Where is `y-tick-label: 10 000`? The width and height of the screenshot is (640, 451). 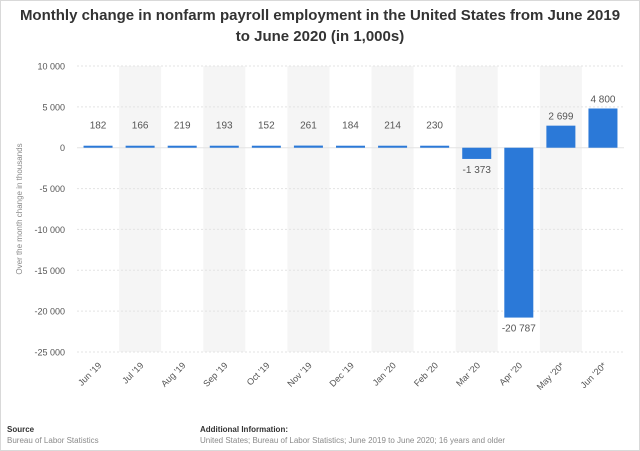
y-tick-label: 10 000 is located at coordinates (51, 67).